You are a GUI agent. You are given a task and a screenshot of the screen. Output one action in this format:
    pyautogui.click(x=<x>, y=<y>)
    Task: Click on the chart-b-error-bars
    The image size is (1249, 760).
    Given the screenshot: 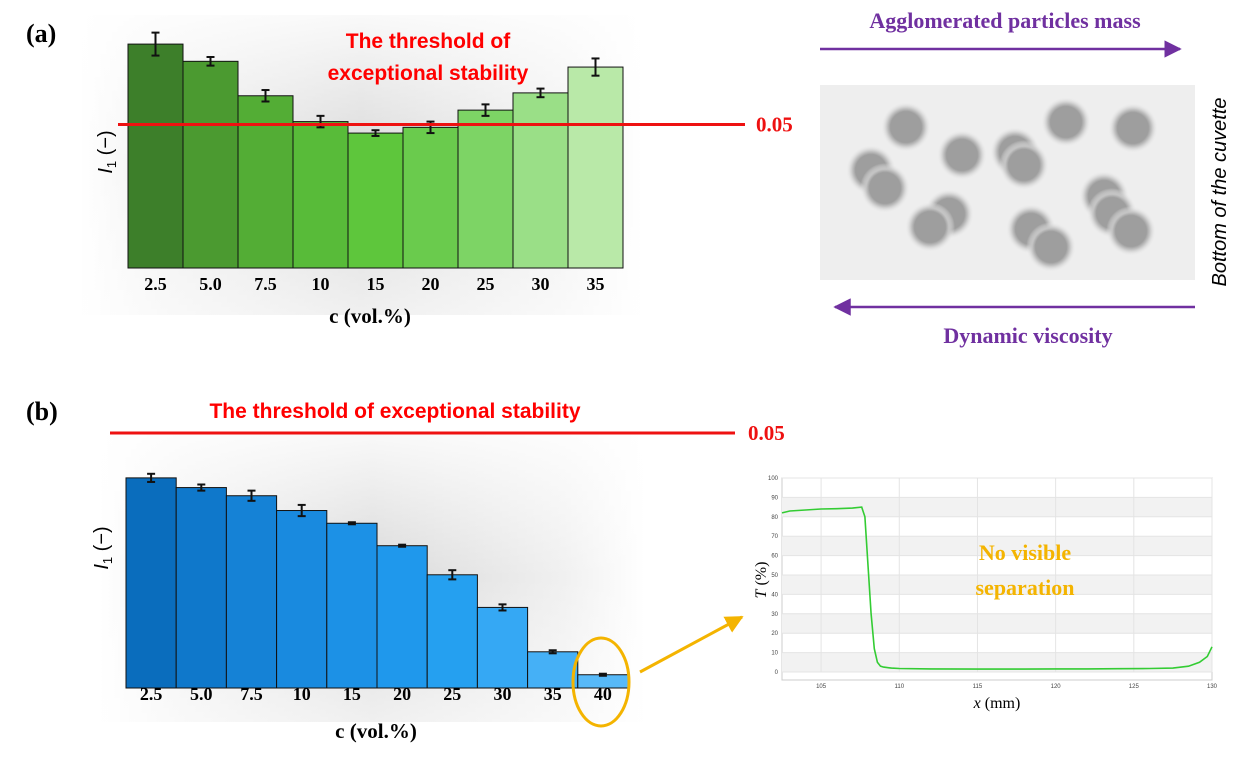 What is the action you would take?
    pyautogui.click(x=377, y=574)
    